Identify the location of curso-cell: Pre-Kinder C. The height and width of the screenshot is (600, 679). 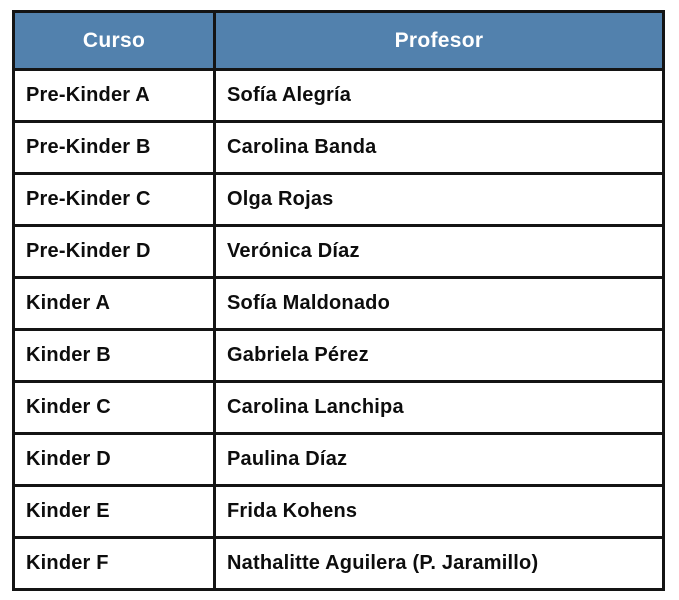
(114, 199).